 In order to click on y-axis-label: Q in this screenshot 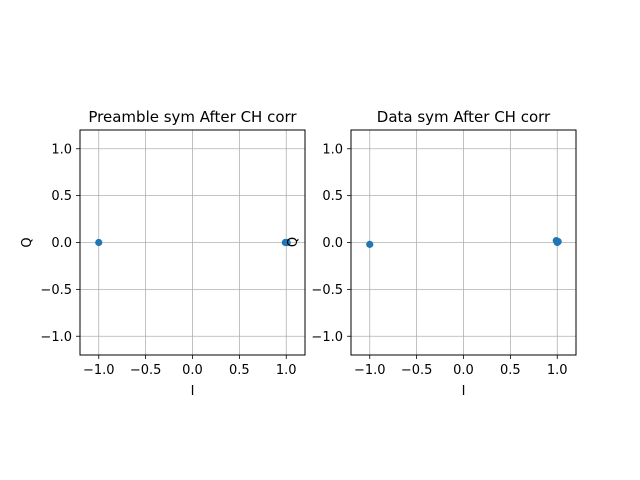, I will do `click(27, 242)`.